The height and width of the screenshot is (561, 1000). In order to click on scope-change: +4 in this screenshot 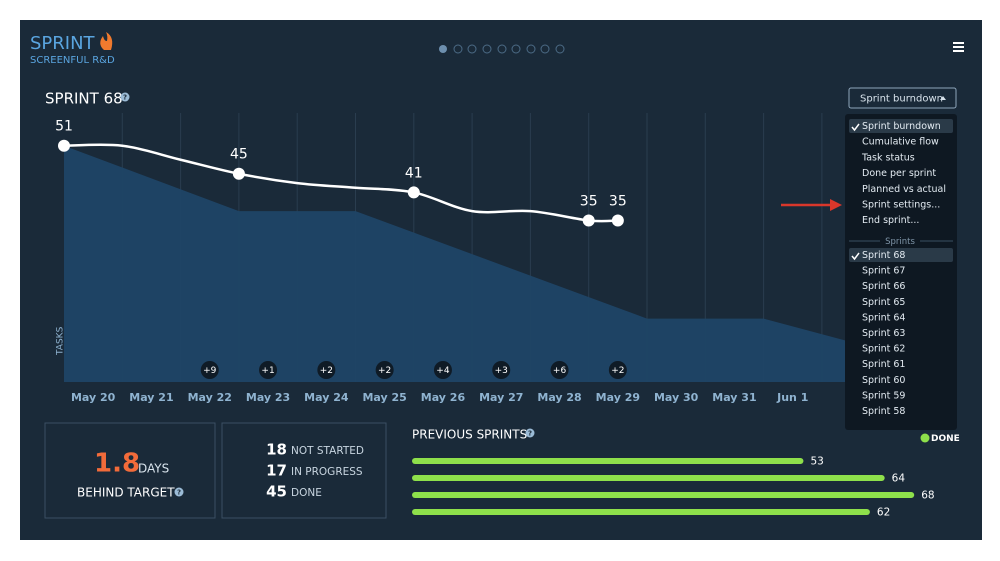, I will do `click(443, 371)`.